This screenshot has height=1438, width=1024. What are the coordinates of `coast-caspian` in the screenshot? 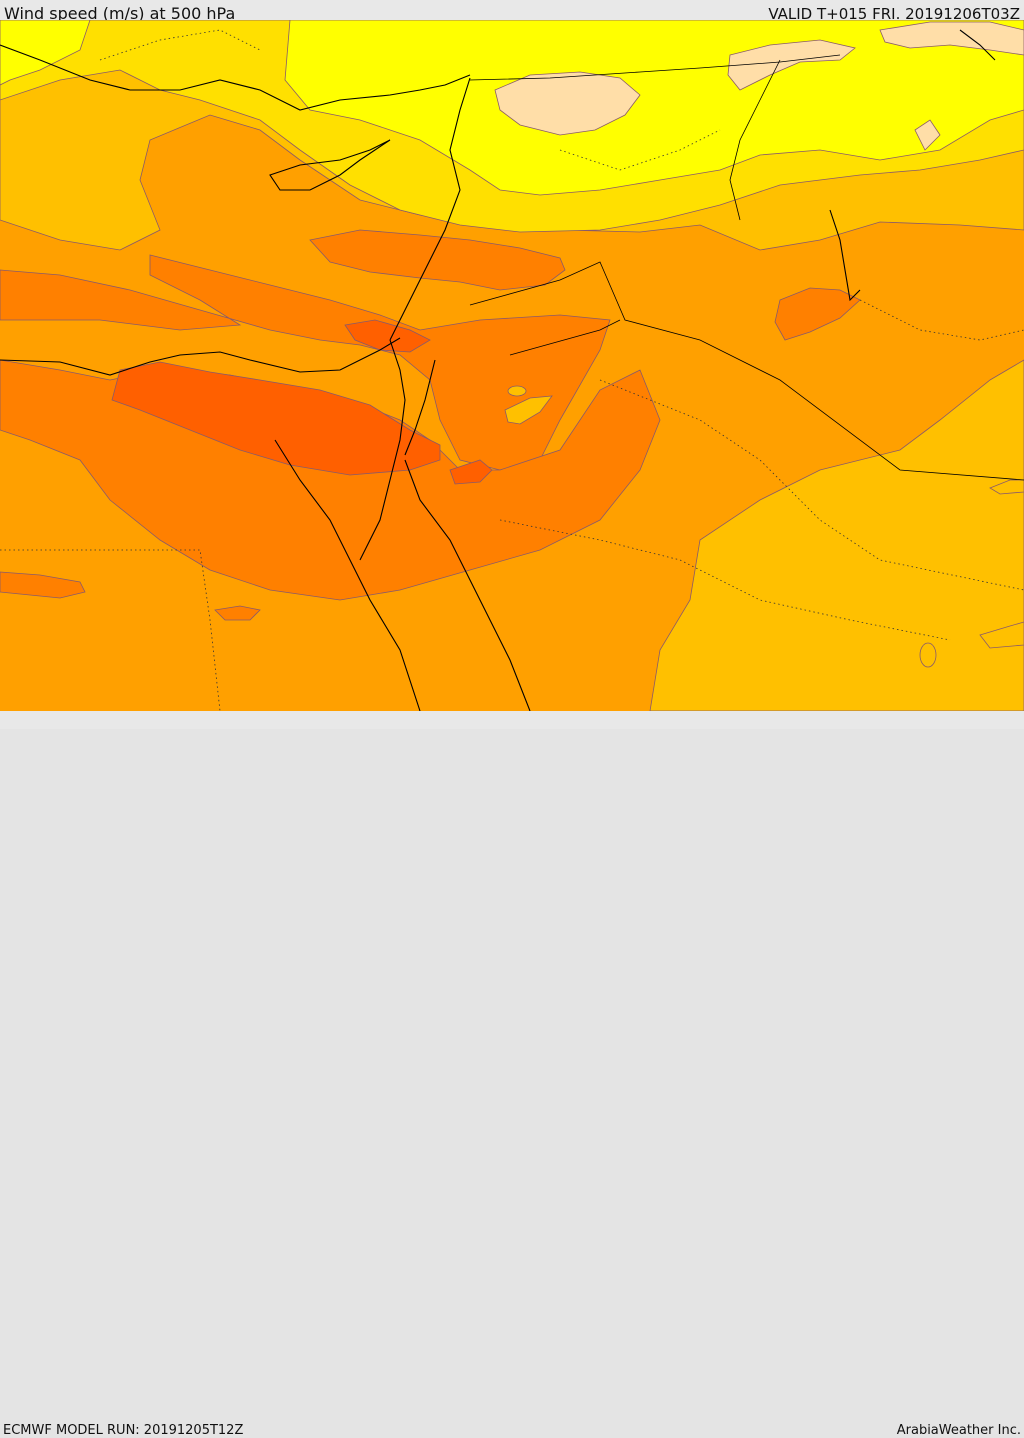 It's located at (977, 45).